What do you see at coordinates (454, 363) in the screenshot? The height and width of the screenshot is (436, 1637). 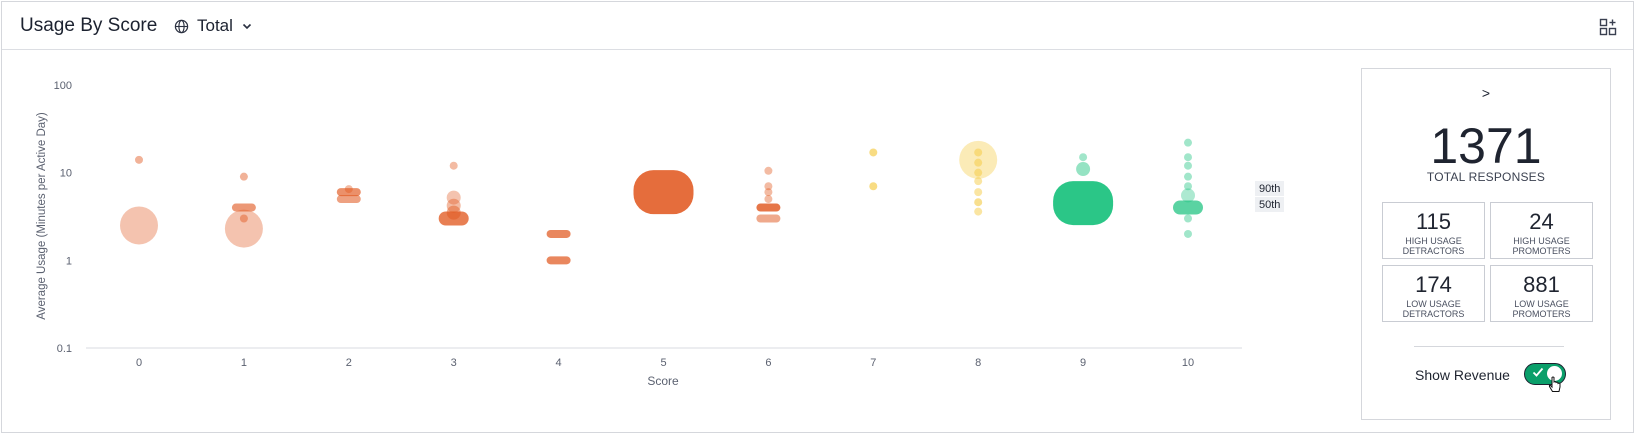 I see `x-tick-label: 3` at bounding box center [454, 363].